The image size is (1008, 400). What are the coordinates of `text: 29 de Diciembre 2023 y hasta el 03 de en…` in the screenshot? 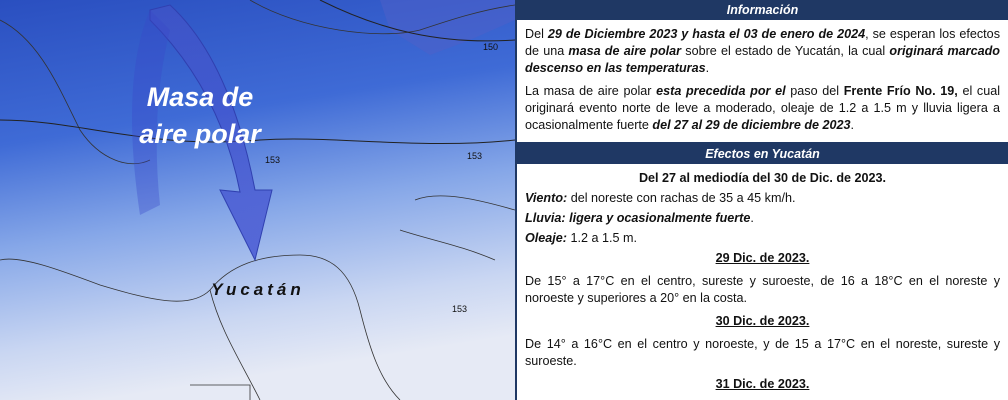 It's located at (706, 34).